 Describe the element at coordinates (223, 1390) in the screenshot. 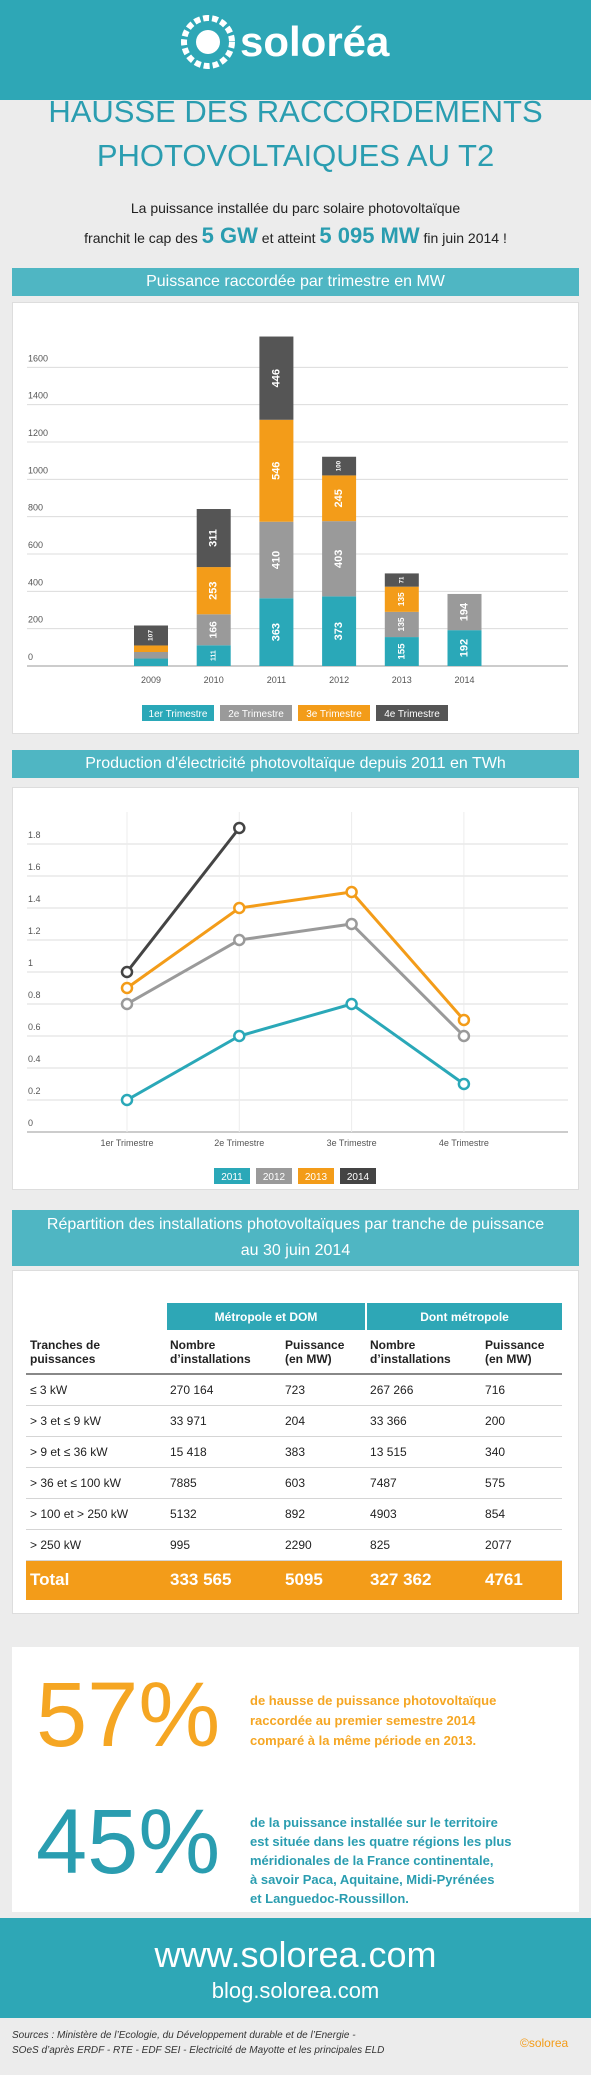

I see `table-cell: 270 164` at that location.